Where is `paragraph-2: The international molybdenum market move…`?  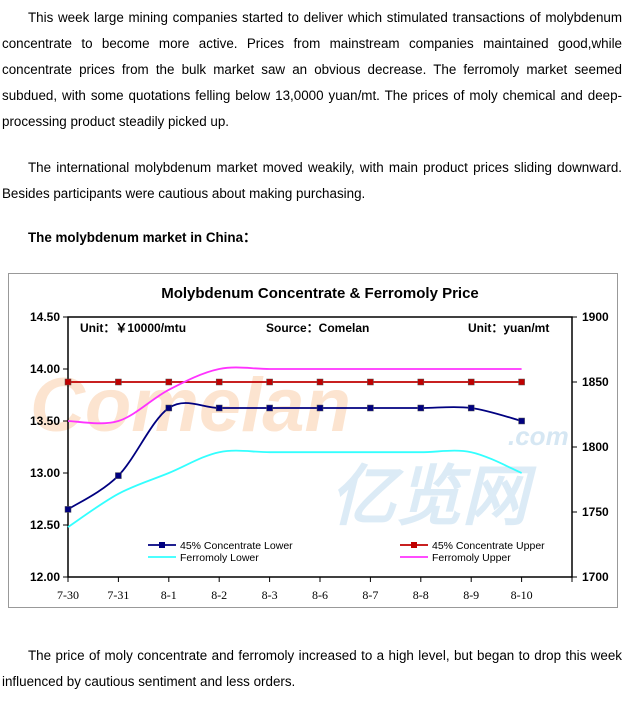 paragraph-2: The international molybdenum market move… is located at coordinates (312, 180).